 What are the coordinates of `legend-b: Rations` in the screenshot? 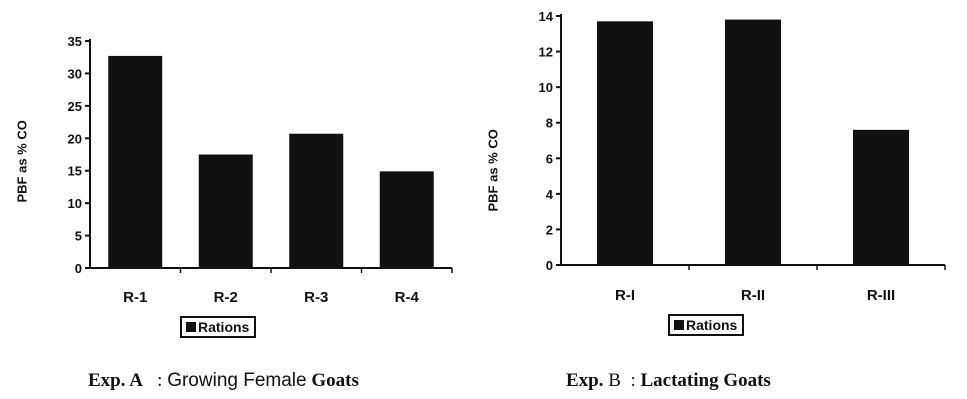 It's located at (706, 325).